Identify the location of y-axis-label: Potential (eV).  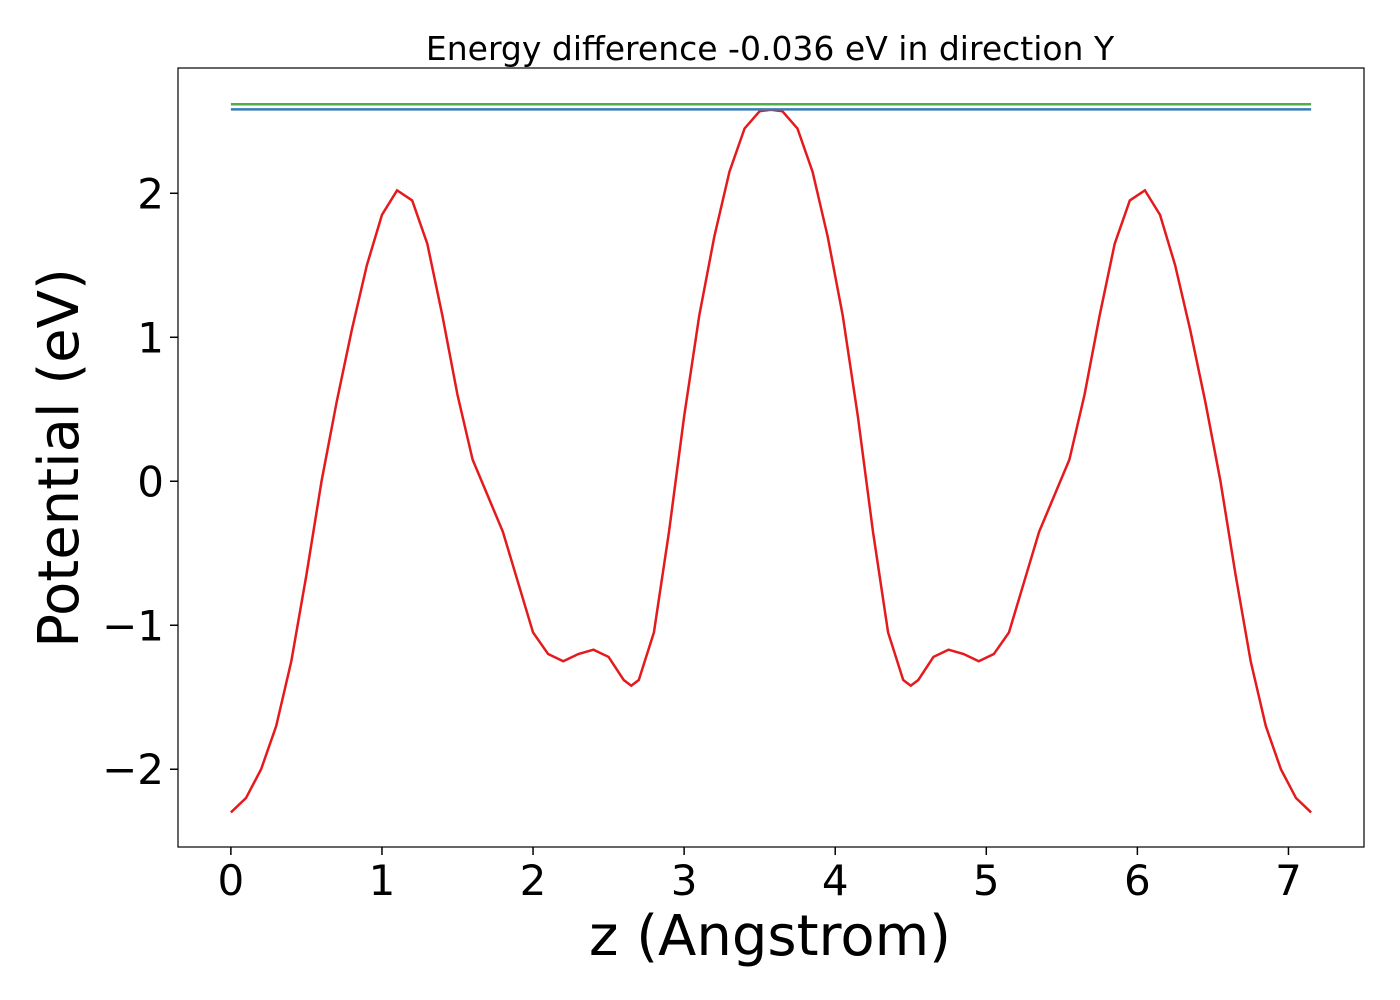
(59, 458).